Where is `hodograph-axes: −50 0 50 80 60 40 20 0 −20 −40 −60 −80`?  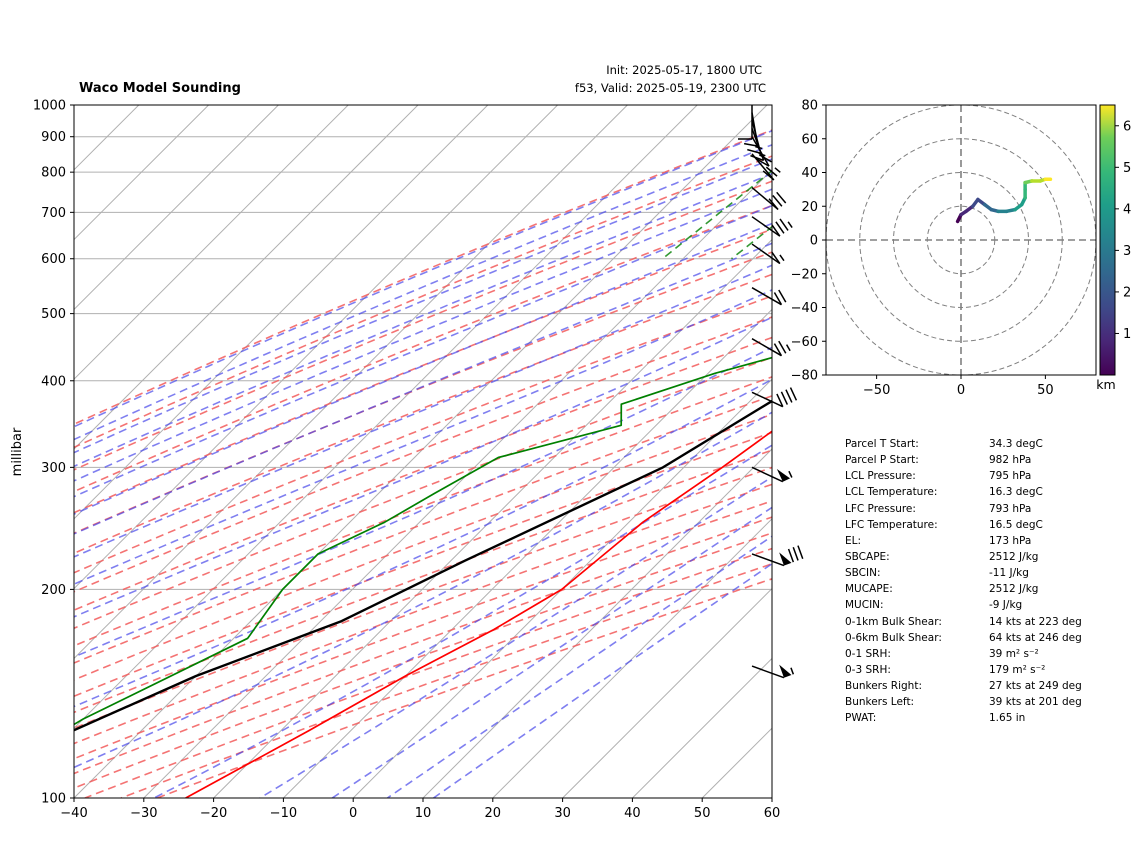 hodograph-axes: −50 0 50 80 60 40 20 0 −20 −40 −60 −80 is located at coordinates (922, 249).